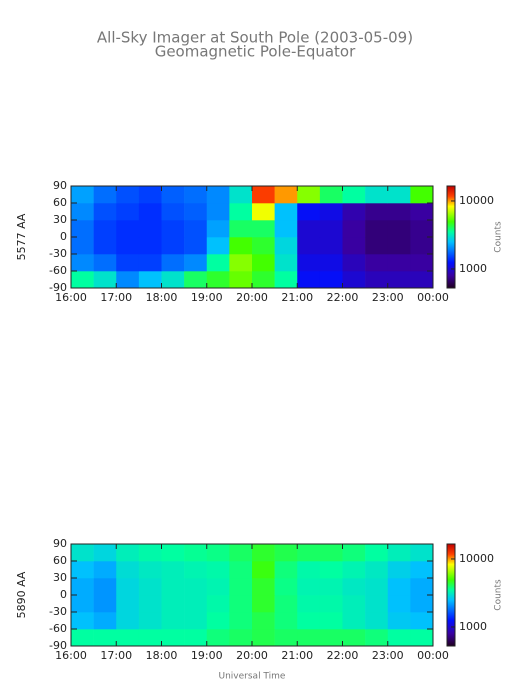 Image resolution: width=510 pixels, height=680 pixels. I want to click on x-tick-label: 19:00, so click(207, 297).